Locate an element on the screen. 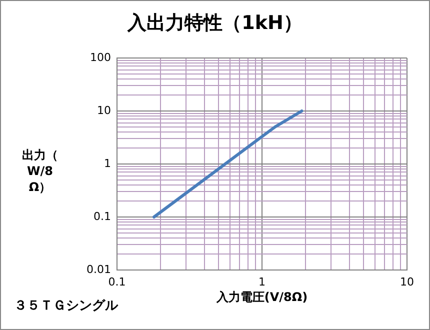 The width and height of the screenshot is (430, 330). chart-title: 入出力特性（1kH） is located at coordinates (214, 23).